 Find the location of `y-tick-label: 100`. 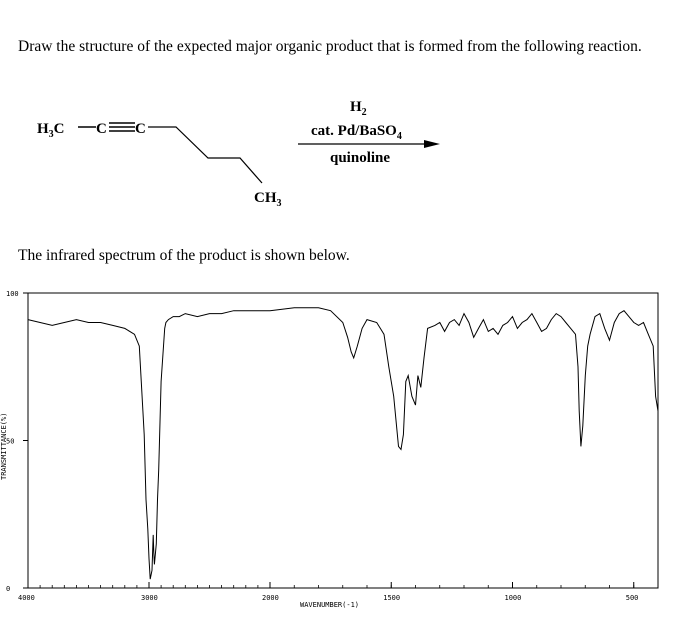

y-tick-label: 100 is located at coordinates (12, 294).